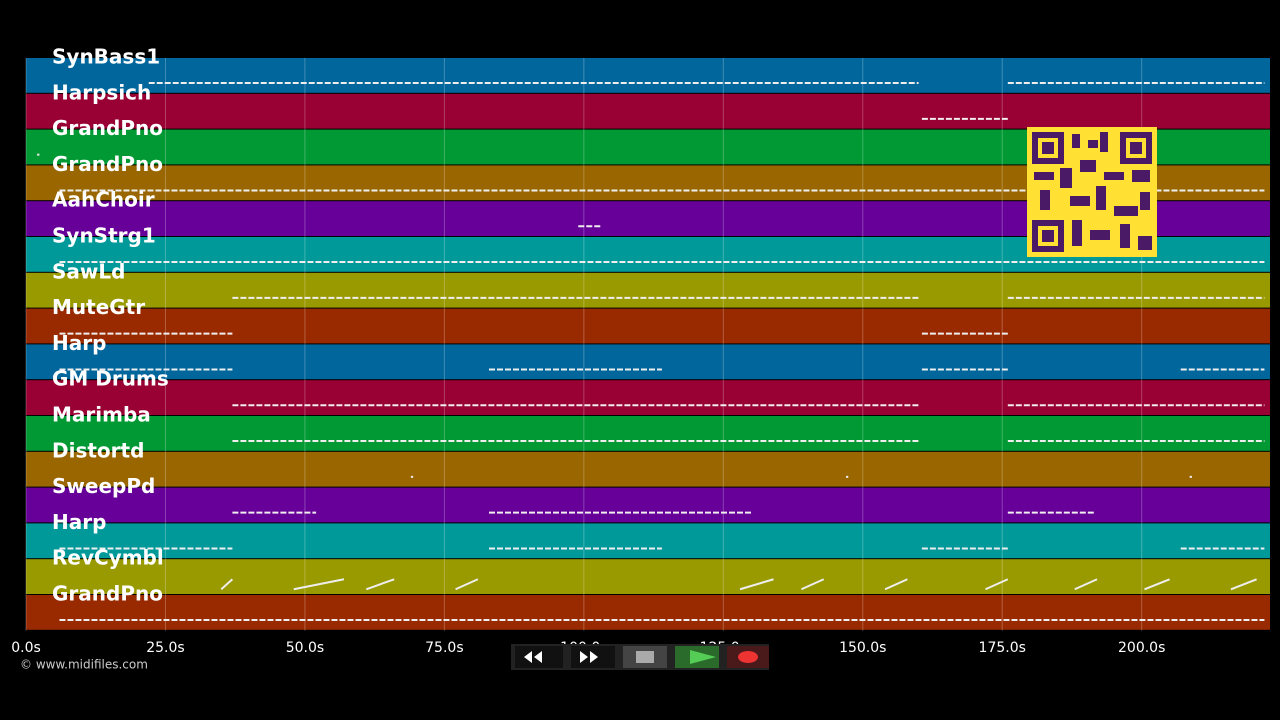  Describe the element at coordinates (106, 57) in the screenshot. I see `track-name: SynBass1` at that location.